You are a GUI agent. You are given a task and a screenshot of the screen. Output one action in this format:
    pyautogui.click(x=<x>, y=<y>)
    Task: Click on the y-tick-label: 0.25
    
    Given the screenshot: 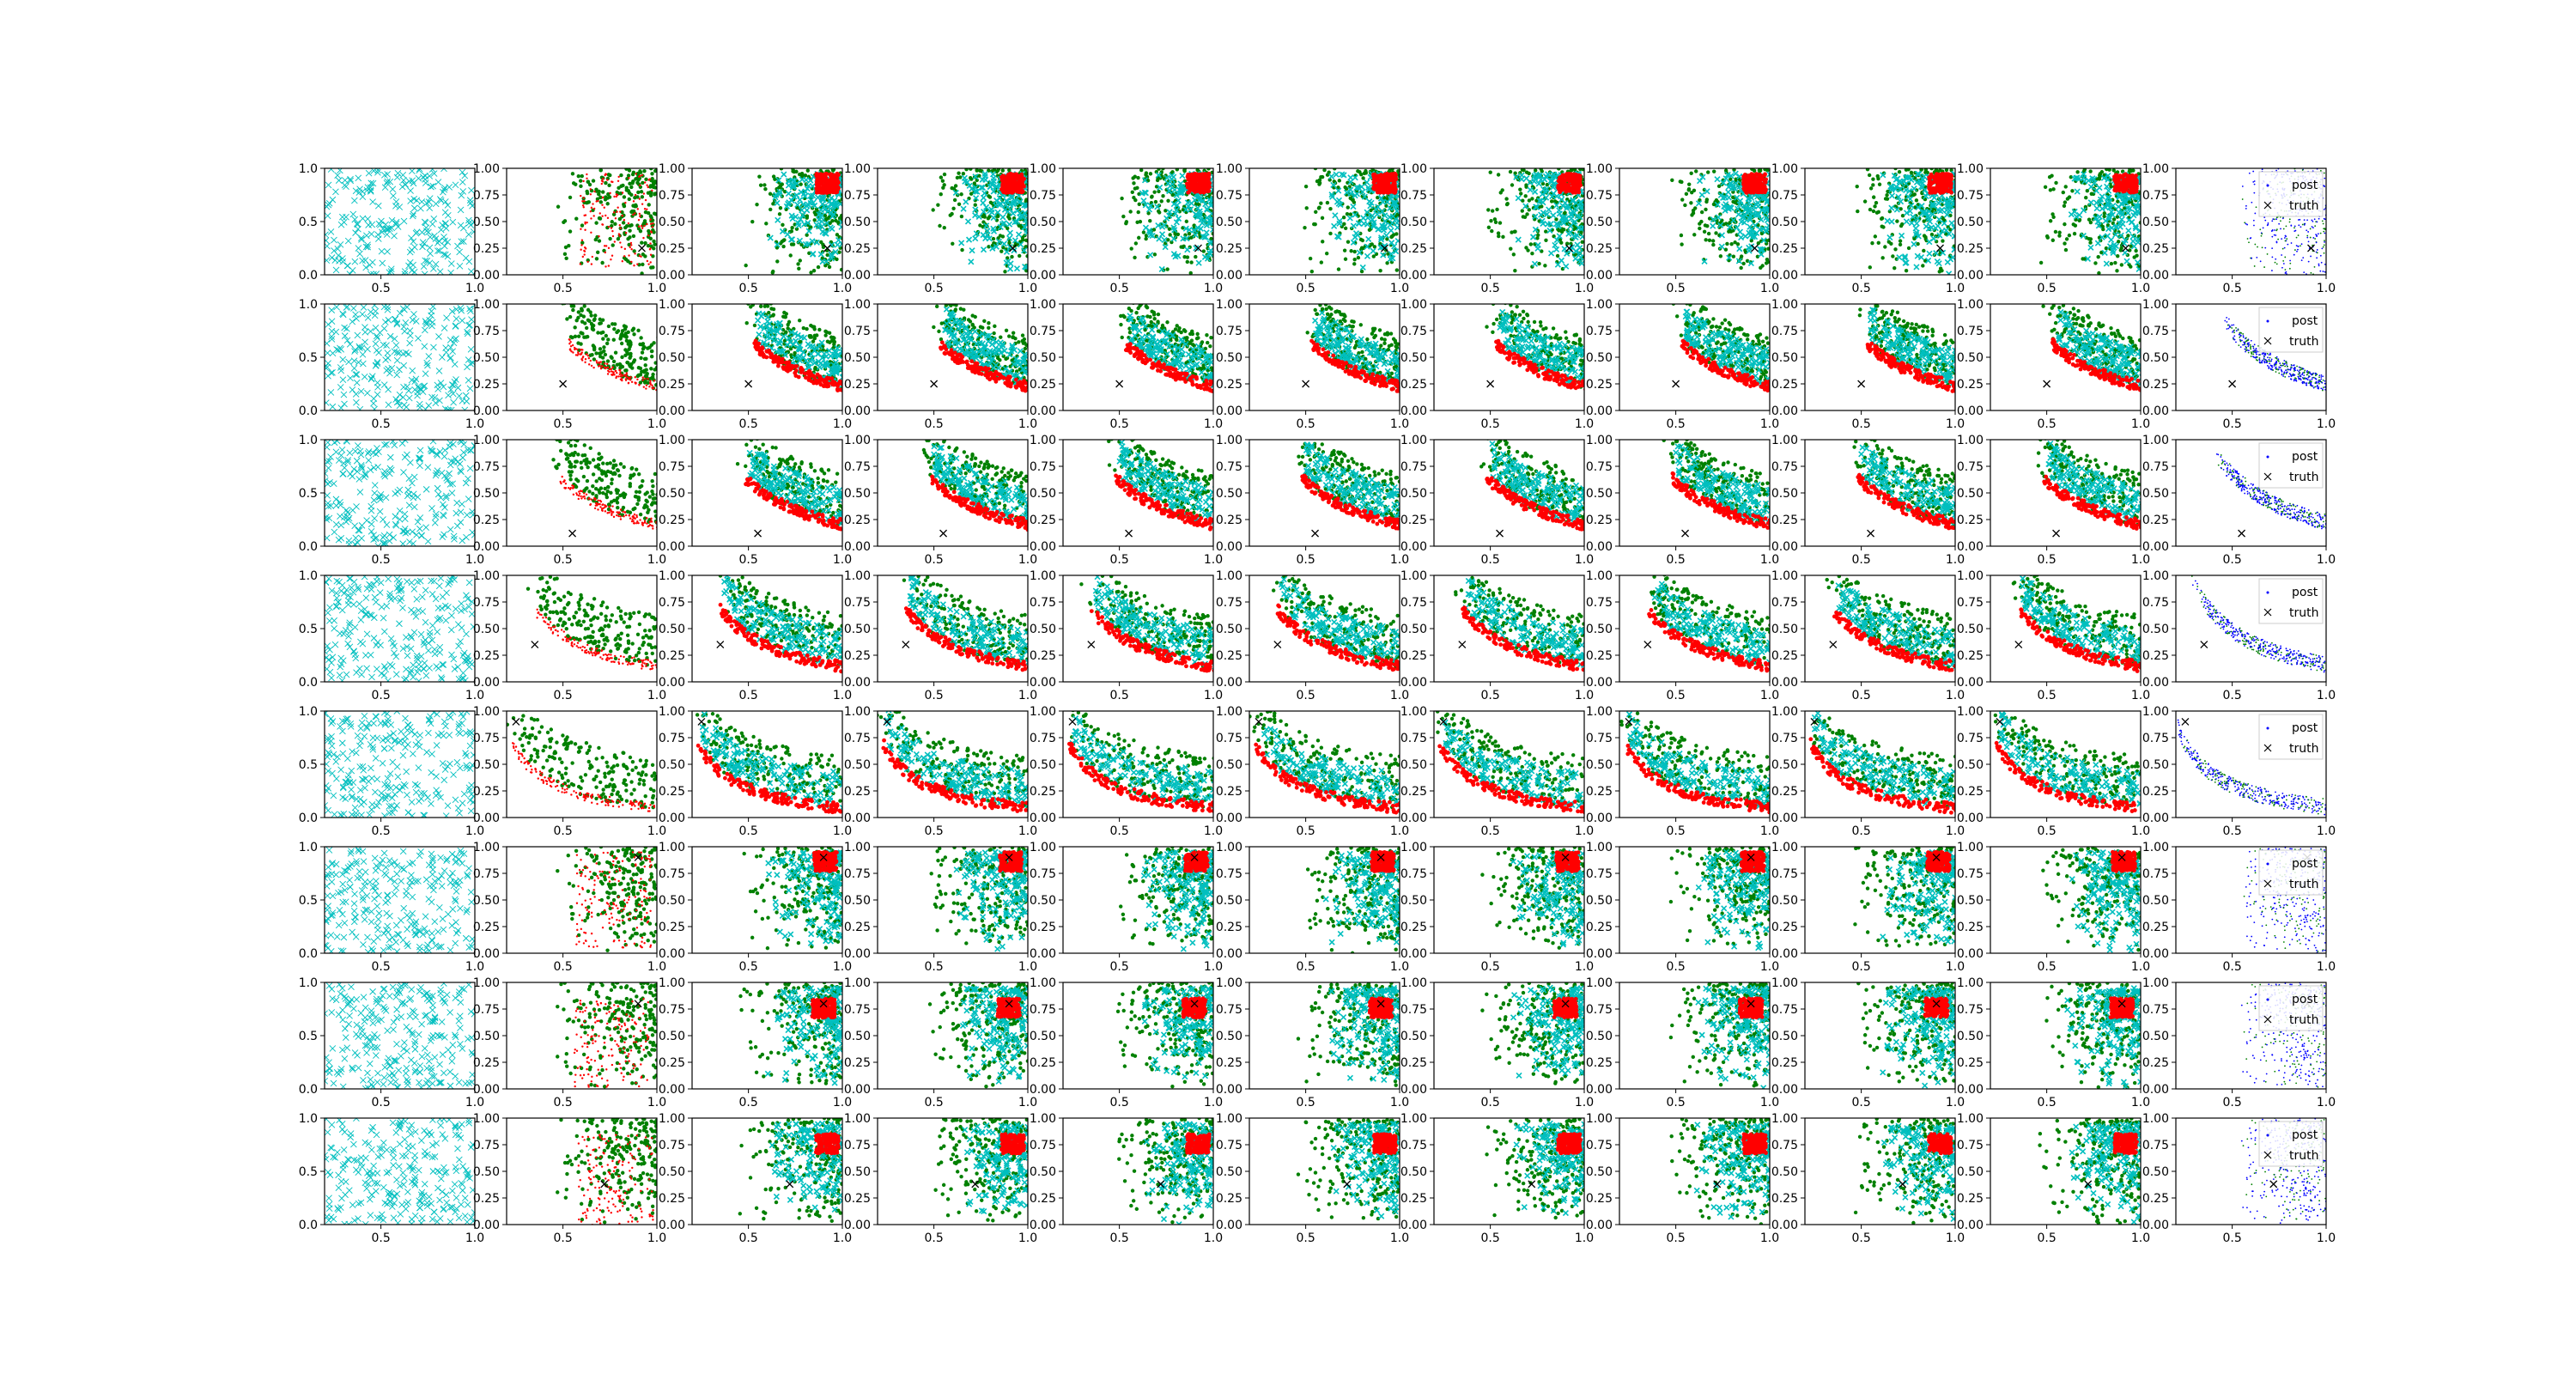 What is the action you would take?
    pyautogui.click(x=1599, y=249)
    